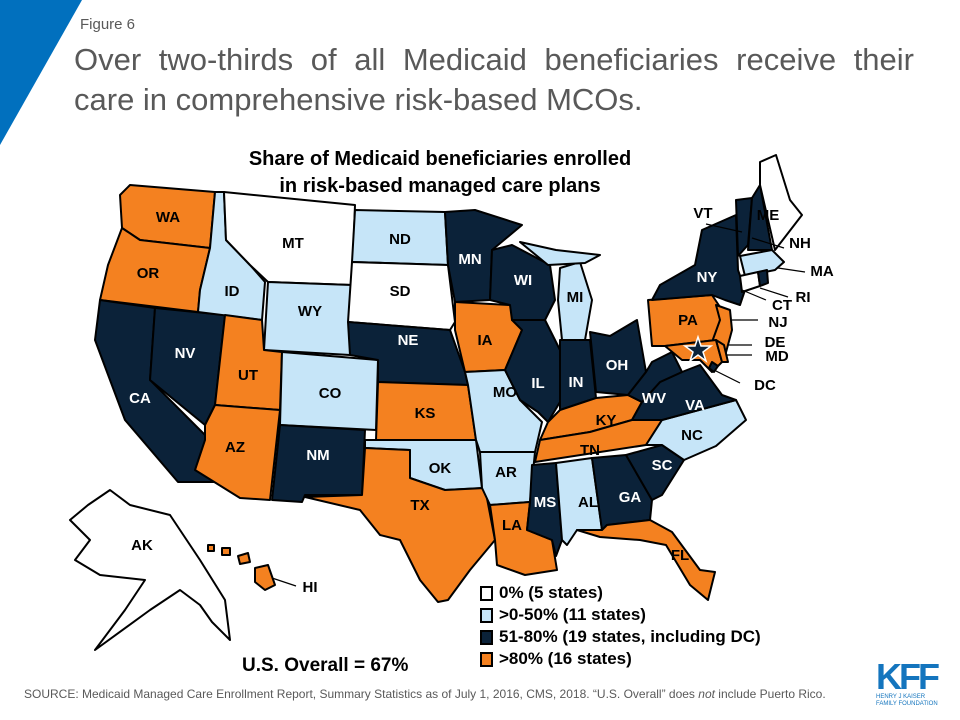  Describe the element at coordinates (762, 263) in the screenshot. I see `state-MA` at that location.